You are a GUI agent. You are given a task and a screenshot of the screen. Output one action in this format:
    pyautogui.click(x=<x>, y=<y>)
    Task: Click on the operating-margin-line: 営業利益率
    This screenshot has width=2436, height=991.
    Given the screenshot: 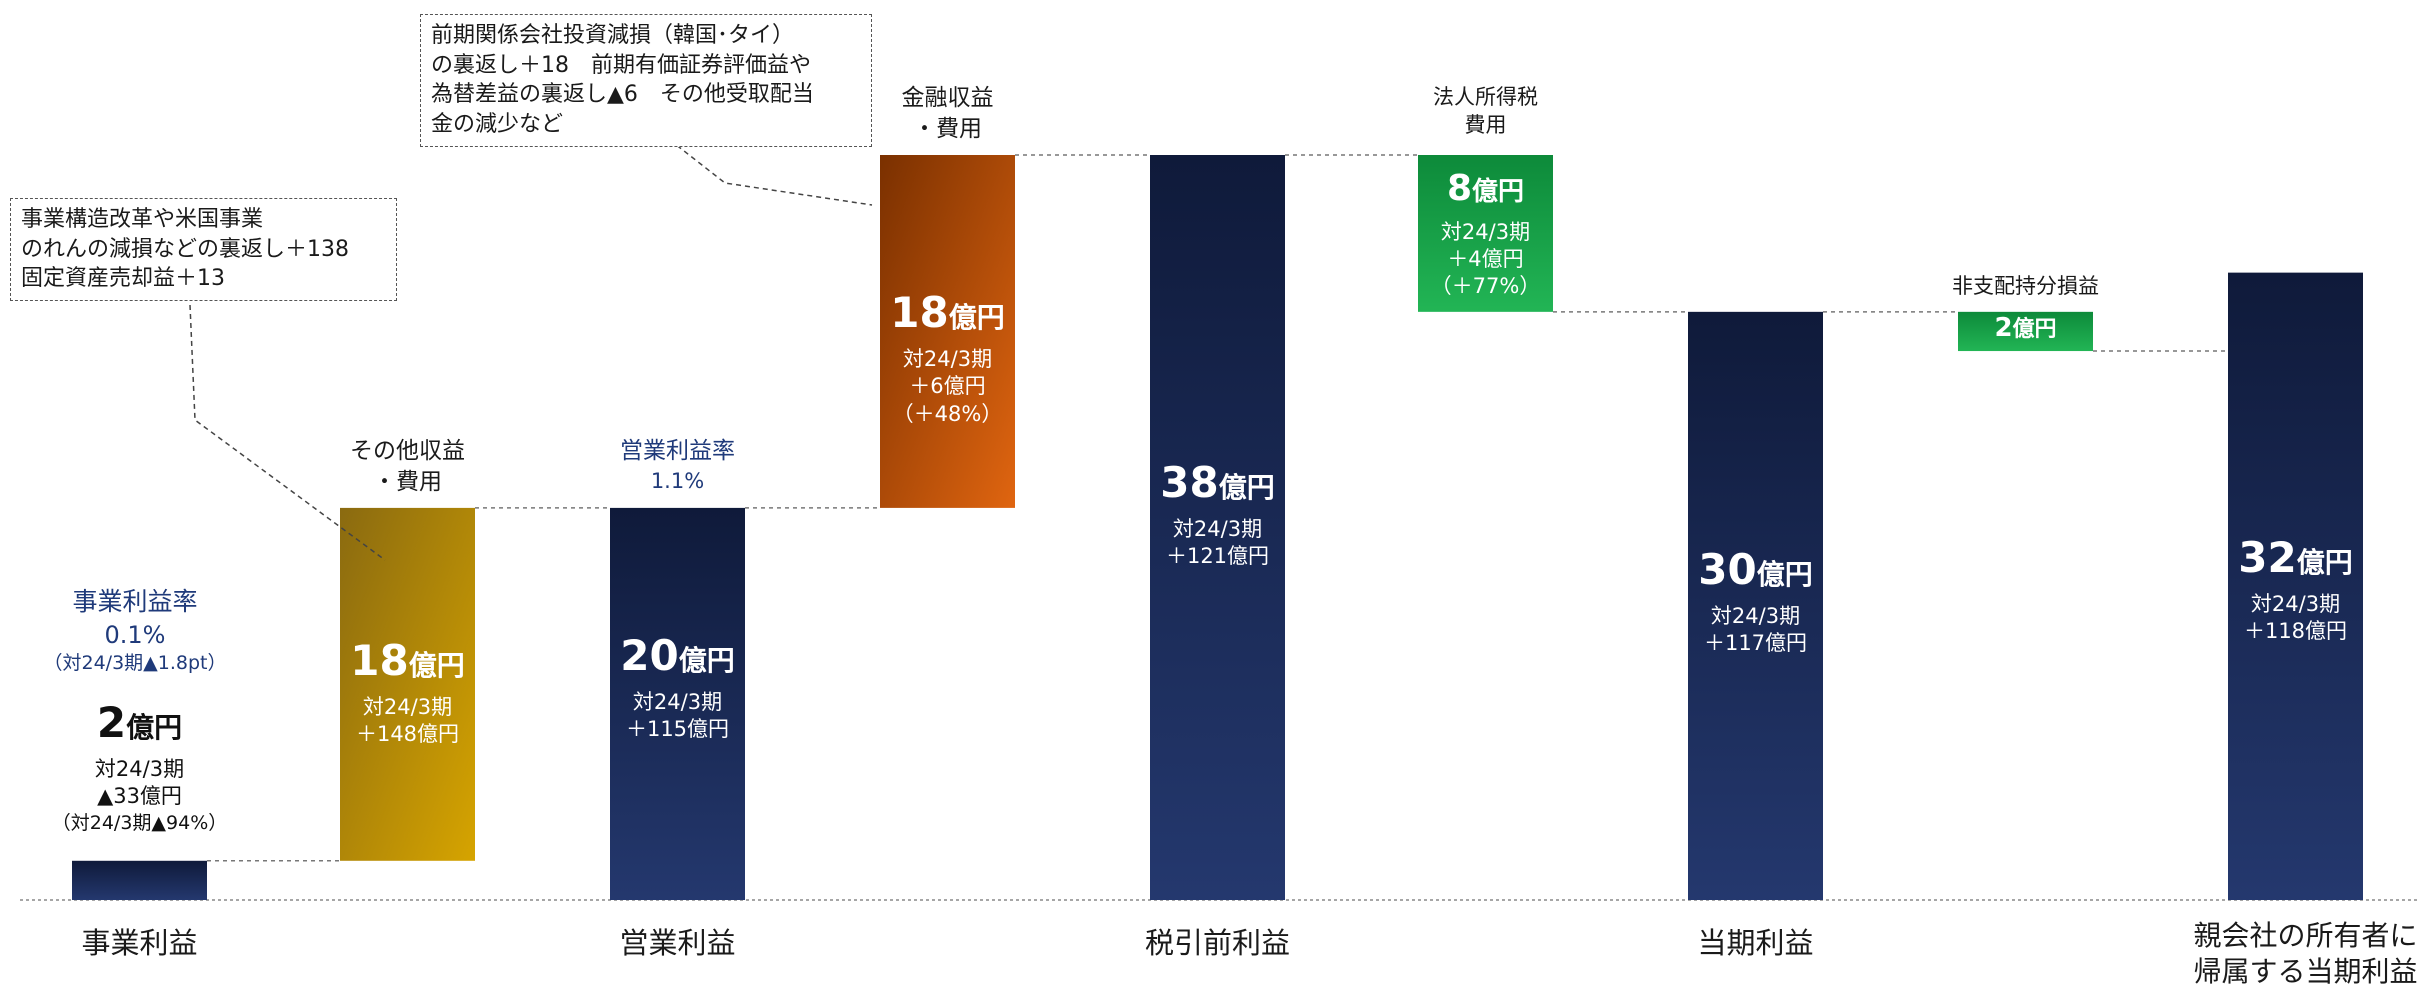 What is the action you would take?
    pyautogui.click(x=678, y=451)
    